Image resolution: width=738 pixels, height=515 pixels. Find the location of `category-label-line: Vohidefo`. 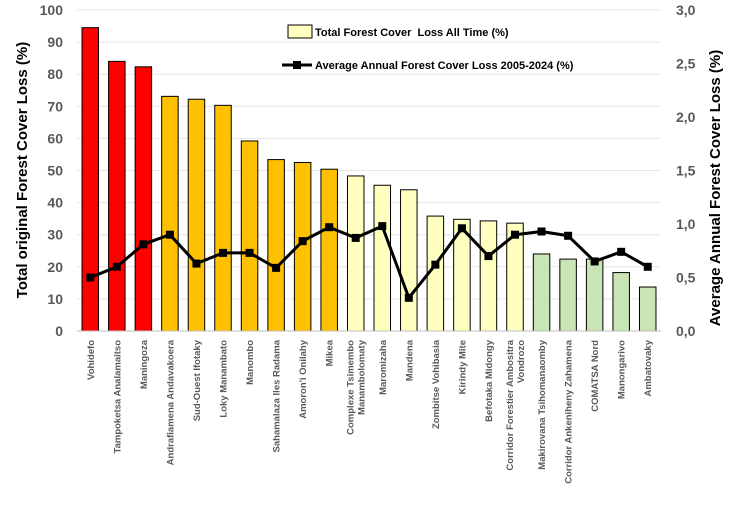

category-label-line: Vohidefo is located at coordinates (91, 360).